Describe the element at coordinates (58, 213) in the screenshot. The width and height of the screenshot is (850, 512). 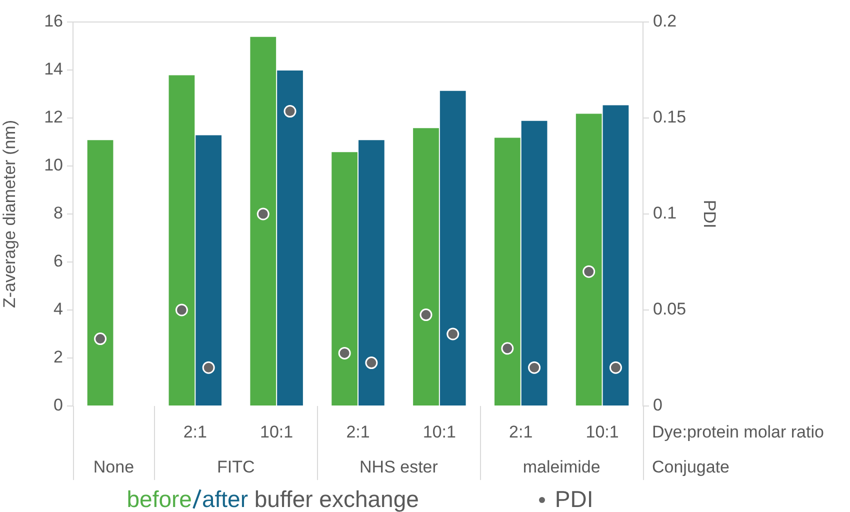
I see `y-tick-label: 8` at that location.